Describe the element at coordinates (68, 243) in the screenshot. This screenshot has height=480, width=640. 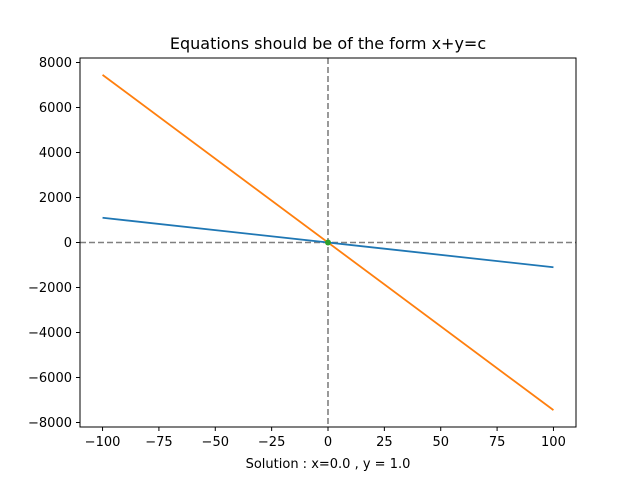
I see `y-tick-label: 0` at that location.